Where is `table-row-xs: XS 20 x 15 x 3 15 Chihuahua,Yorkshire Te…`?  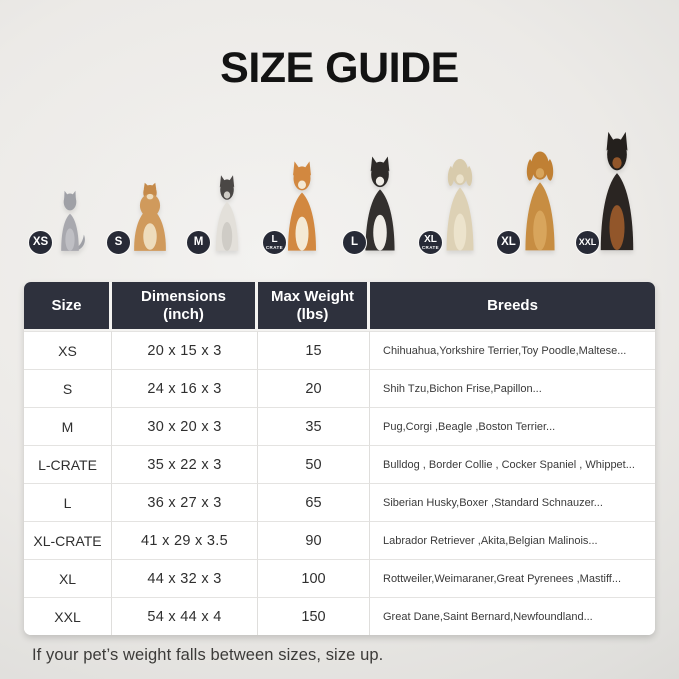
table-row-xs: XS 20 x 15 x 3 15 Chihuahua,Yorkshire Te… is located at coordinates (339, 350).